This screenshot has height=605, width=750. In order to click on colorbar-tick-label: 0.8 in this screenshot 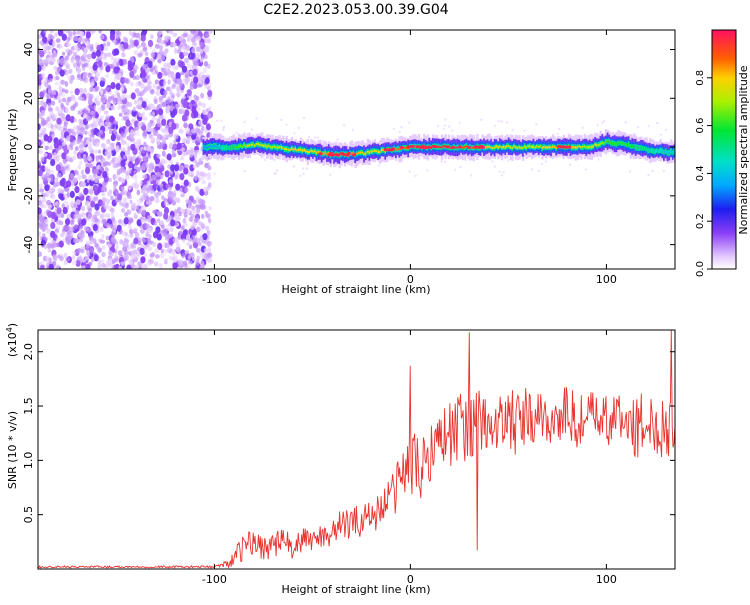, I will do `click(700, 78)`.